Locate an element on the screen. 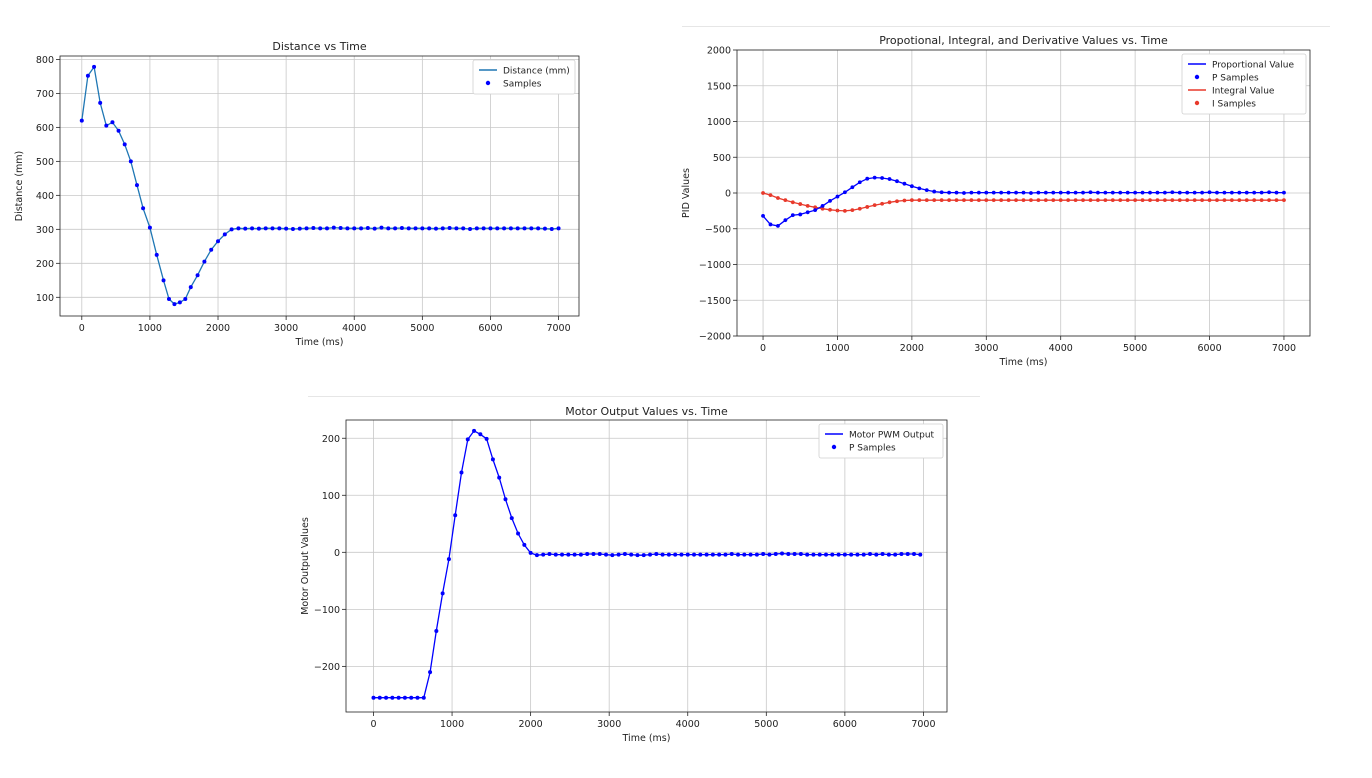 The image size is (1372, 778). legend-label: Proportional Value is located at coordinates (1253, 66).